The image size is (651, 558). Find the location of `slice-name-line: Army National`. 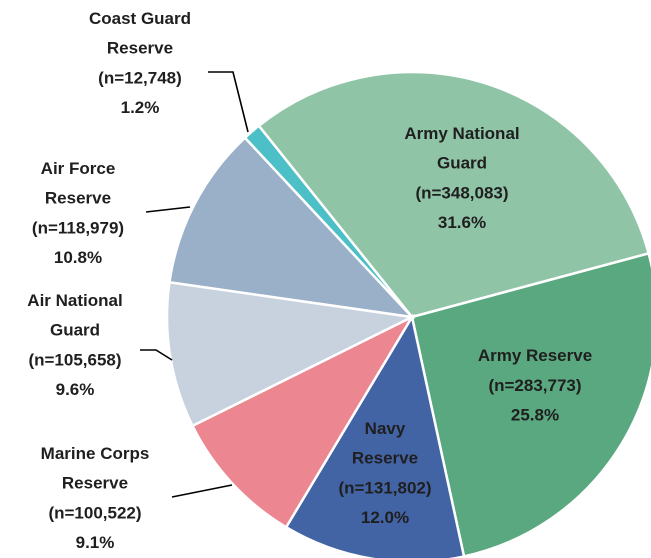

slice-name-line: Army National is located at coordinates (461, 133).